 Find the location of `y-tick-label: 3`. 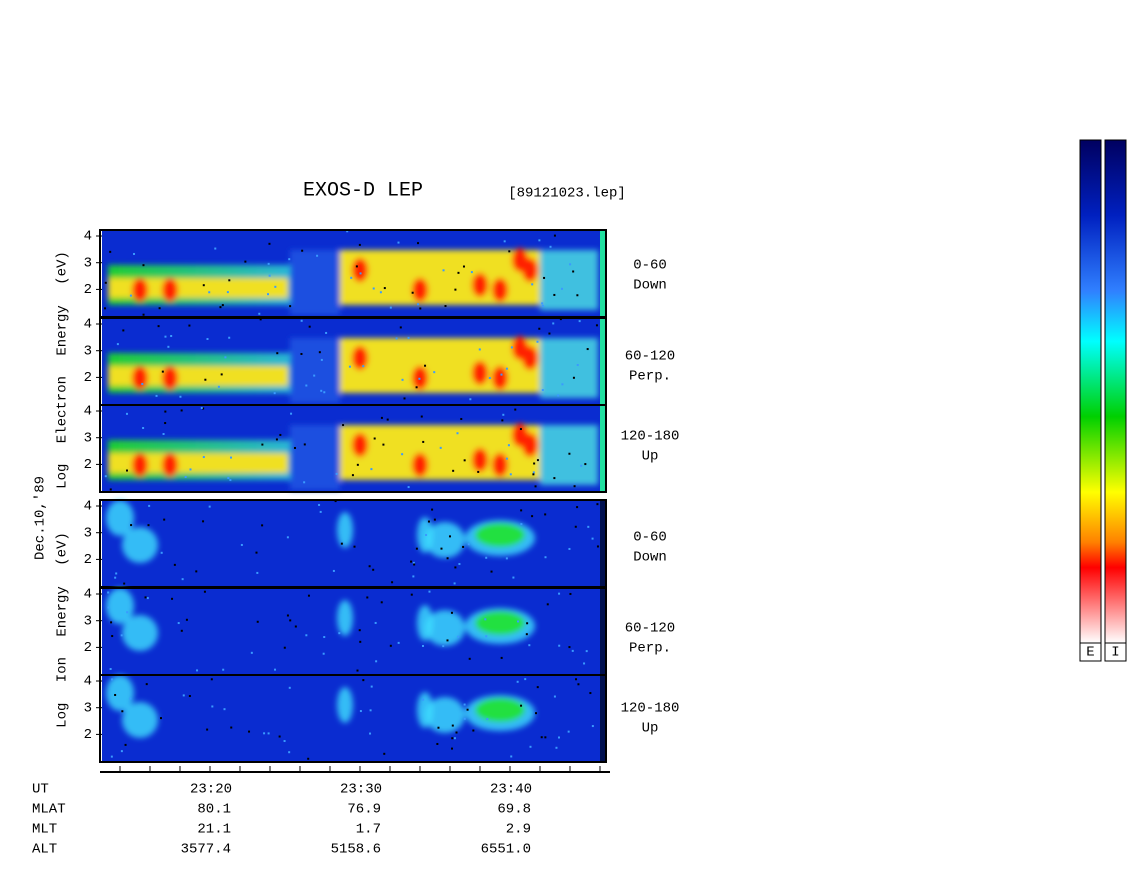

y-tick-label: 3 is located at coordinates (88, 263).